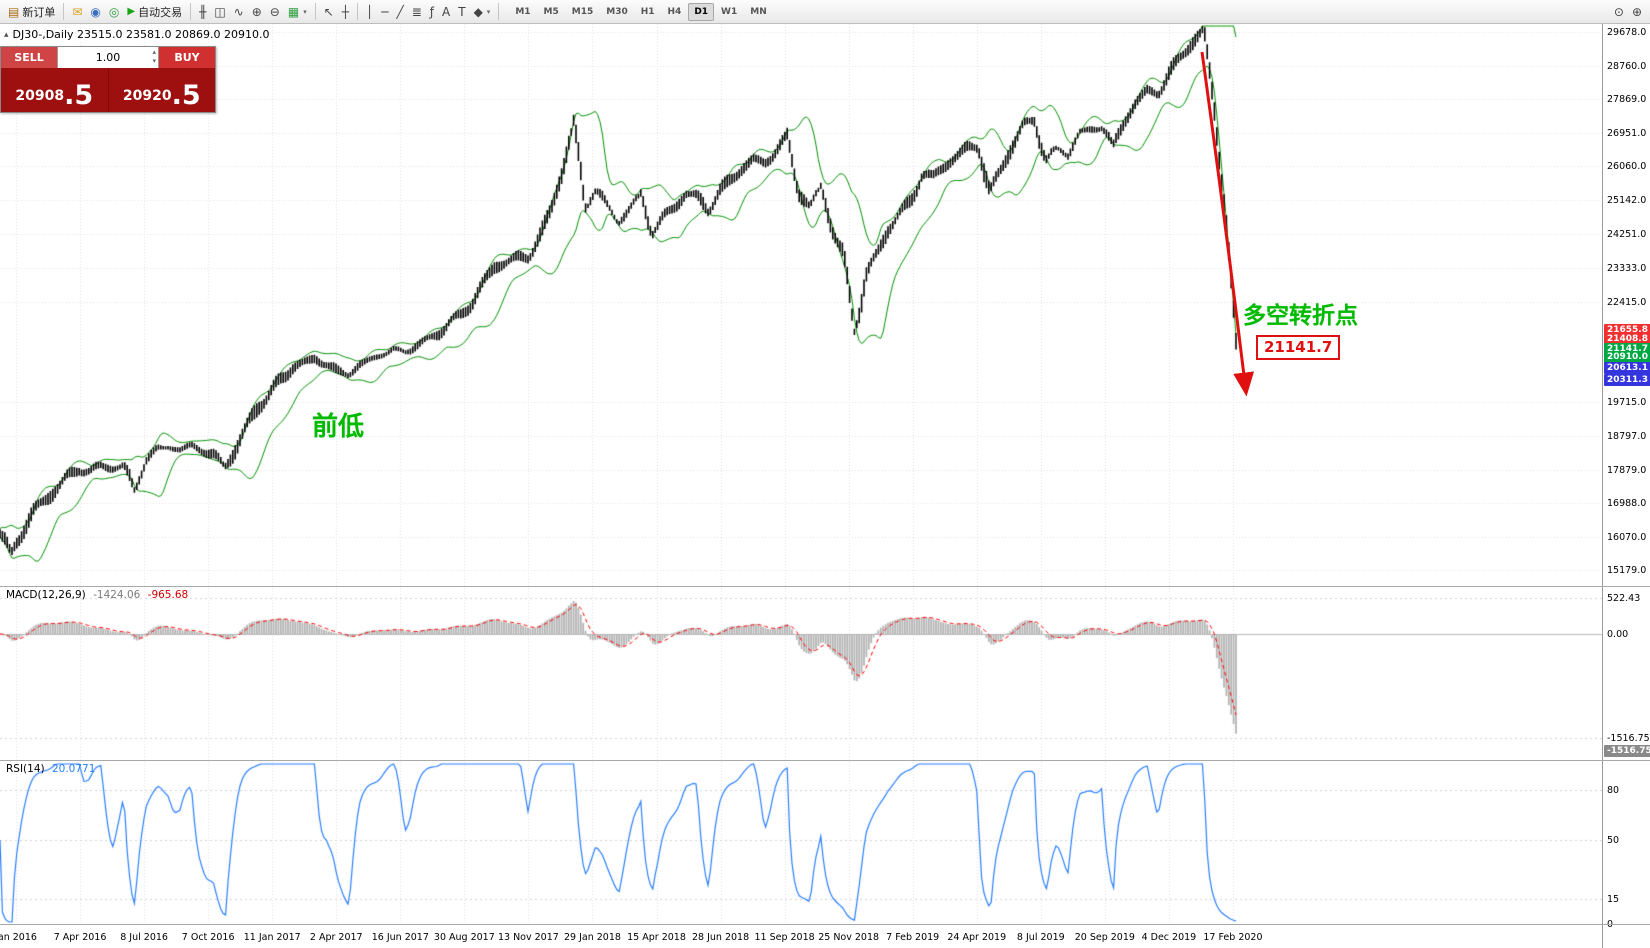  What do you see at coordinates (647, 11) in the screenshot?
I see `timeframe-h1: H1` at bounding box center [647, 11].